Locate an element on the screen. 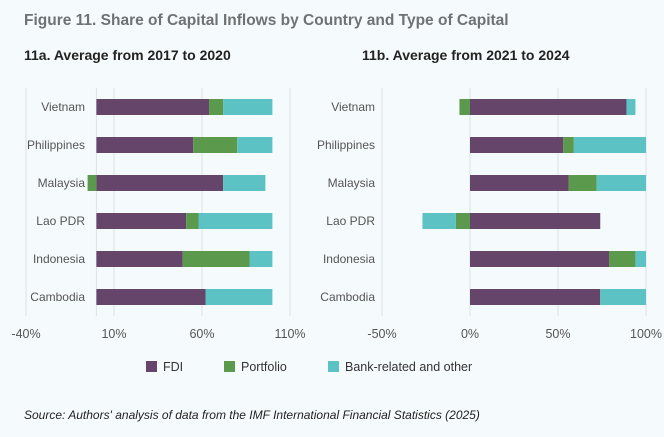  legend-swatch-portfolio is located at coordinates (229, 366).